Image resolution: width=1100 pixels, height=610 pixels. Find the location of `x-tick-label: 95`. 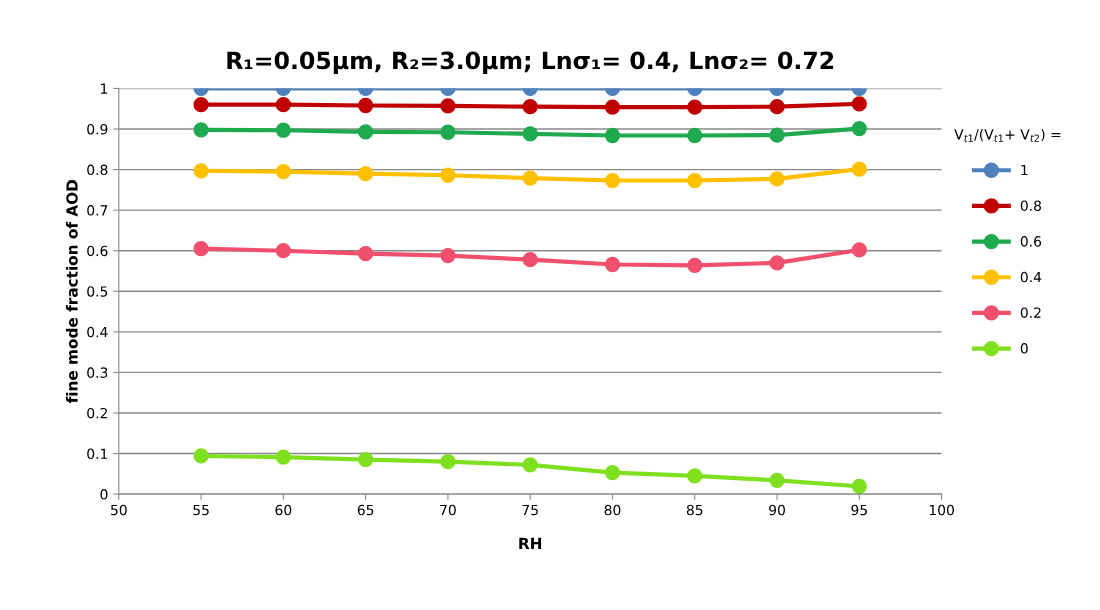

x-tick-label: 95 is located at coordinates (859, 510).